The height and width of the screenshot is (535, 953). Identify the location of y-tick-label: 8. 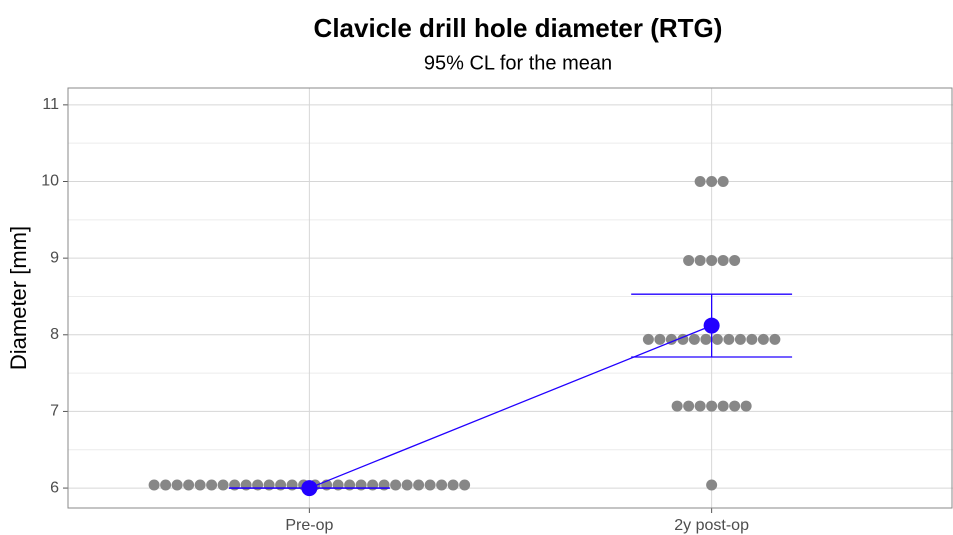
(54, 334).